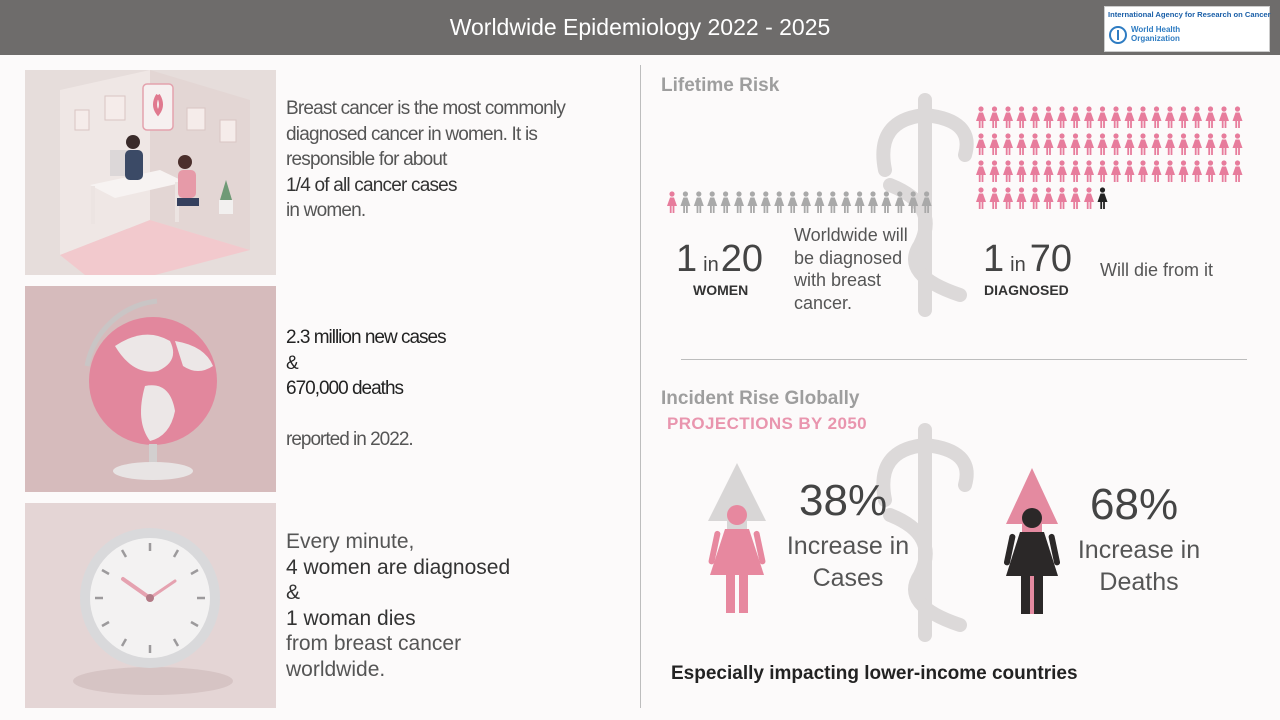  Describe the element at coordinates (1032, 541) in the screenshot. I see `deaths-rise-figure-icon` at that location.